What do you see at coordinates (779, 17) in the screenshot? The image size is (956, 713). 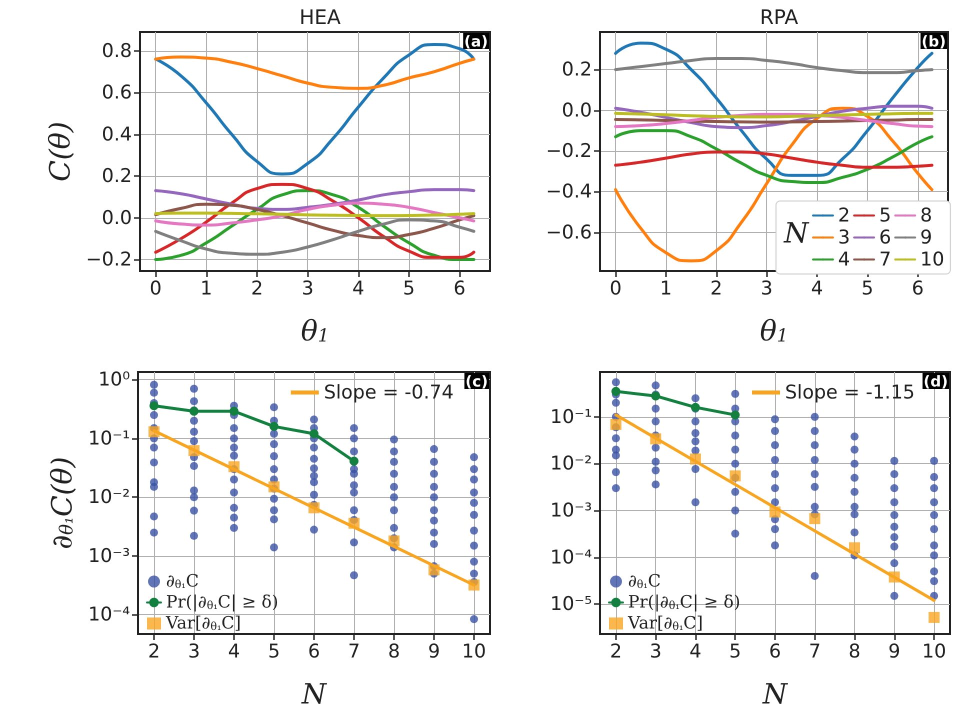 I see `chart-title: RPA` at bounding box center [779, 17].